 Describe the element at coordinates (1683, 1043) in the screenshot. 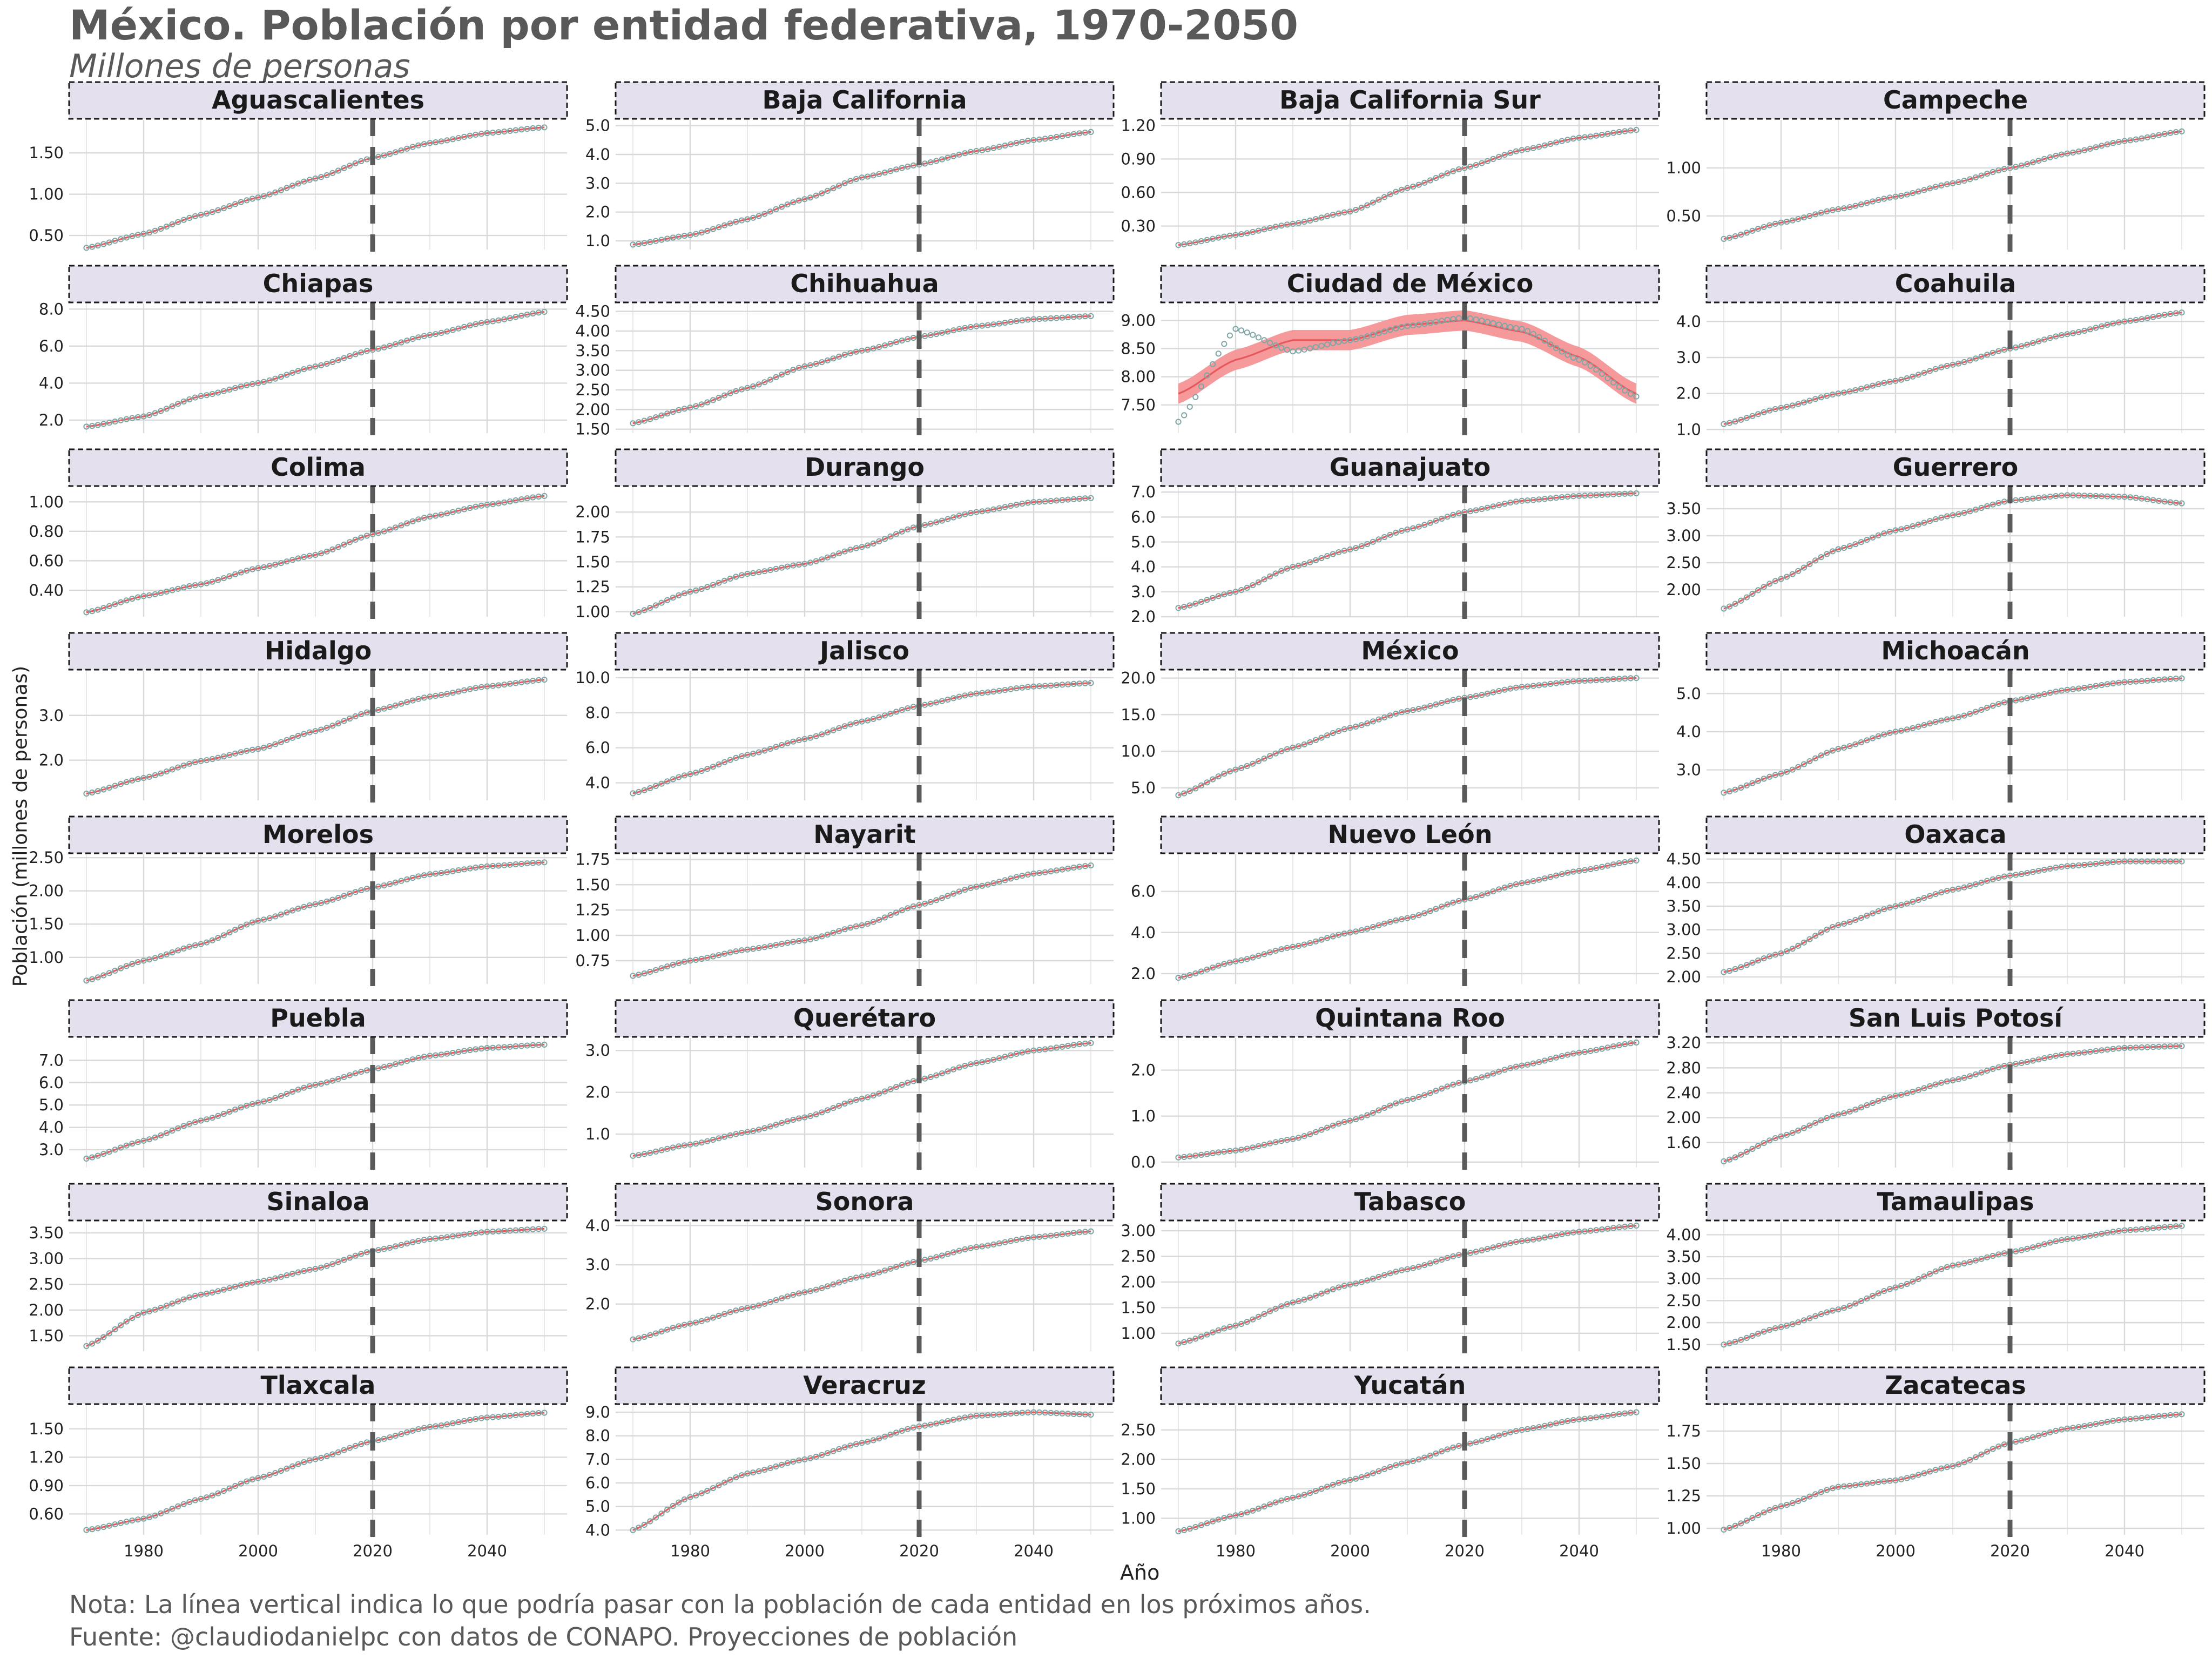

I see `y-tick-label: 3.20` at that location.